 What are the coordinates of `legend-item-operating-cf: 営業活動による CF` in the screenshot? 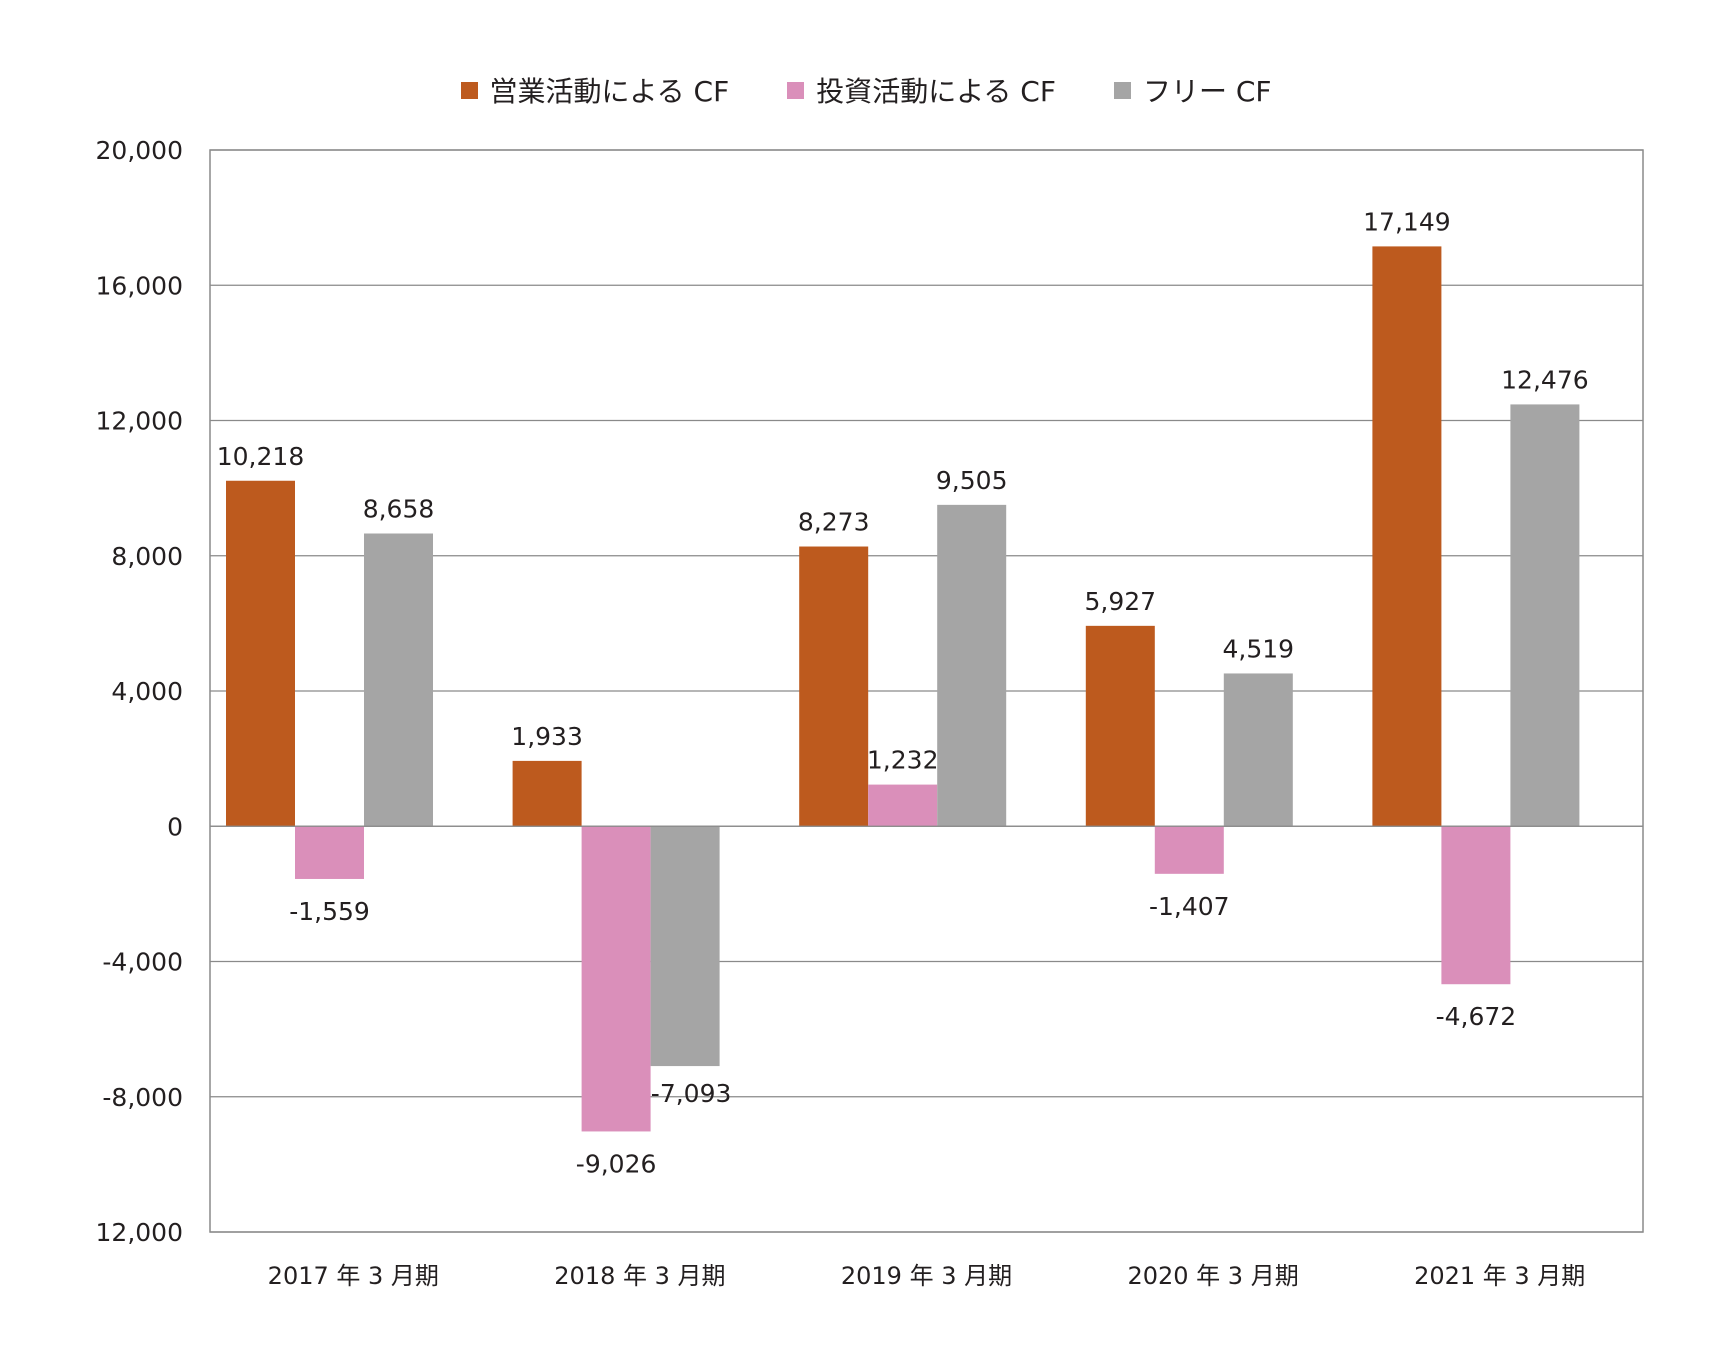 It's located at (595, 90).